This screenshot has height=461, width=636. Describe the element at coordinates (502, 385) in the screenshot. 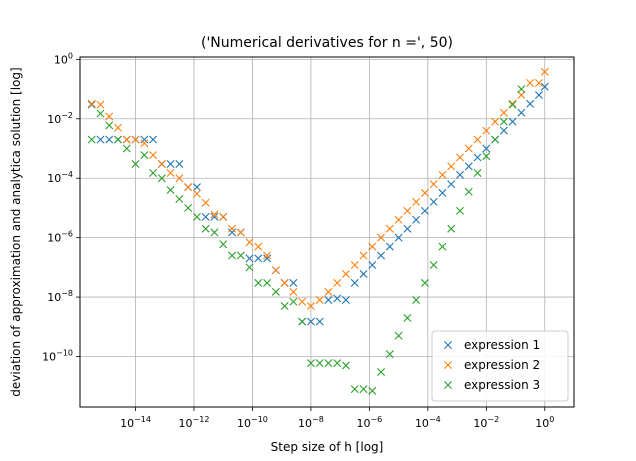

I see `legend-label: expression 3` at that location.